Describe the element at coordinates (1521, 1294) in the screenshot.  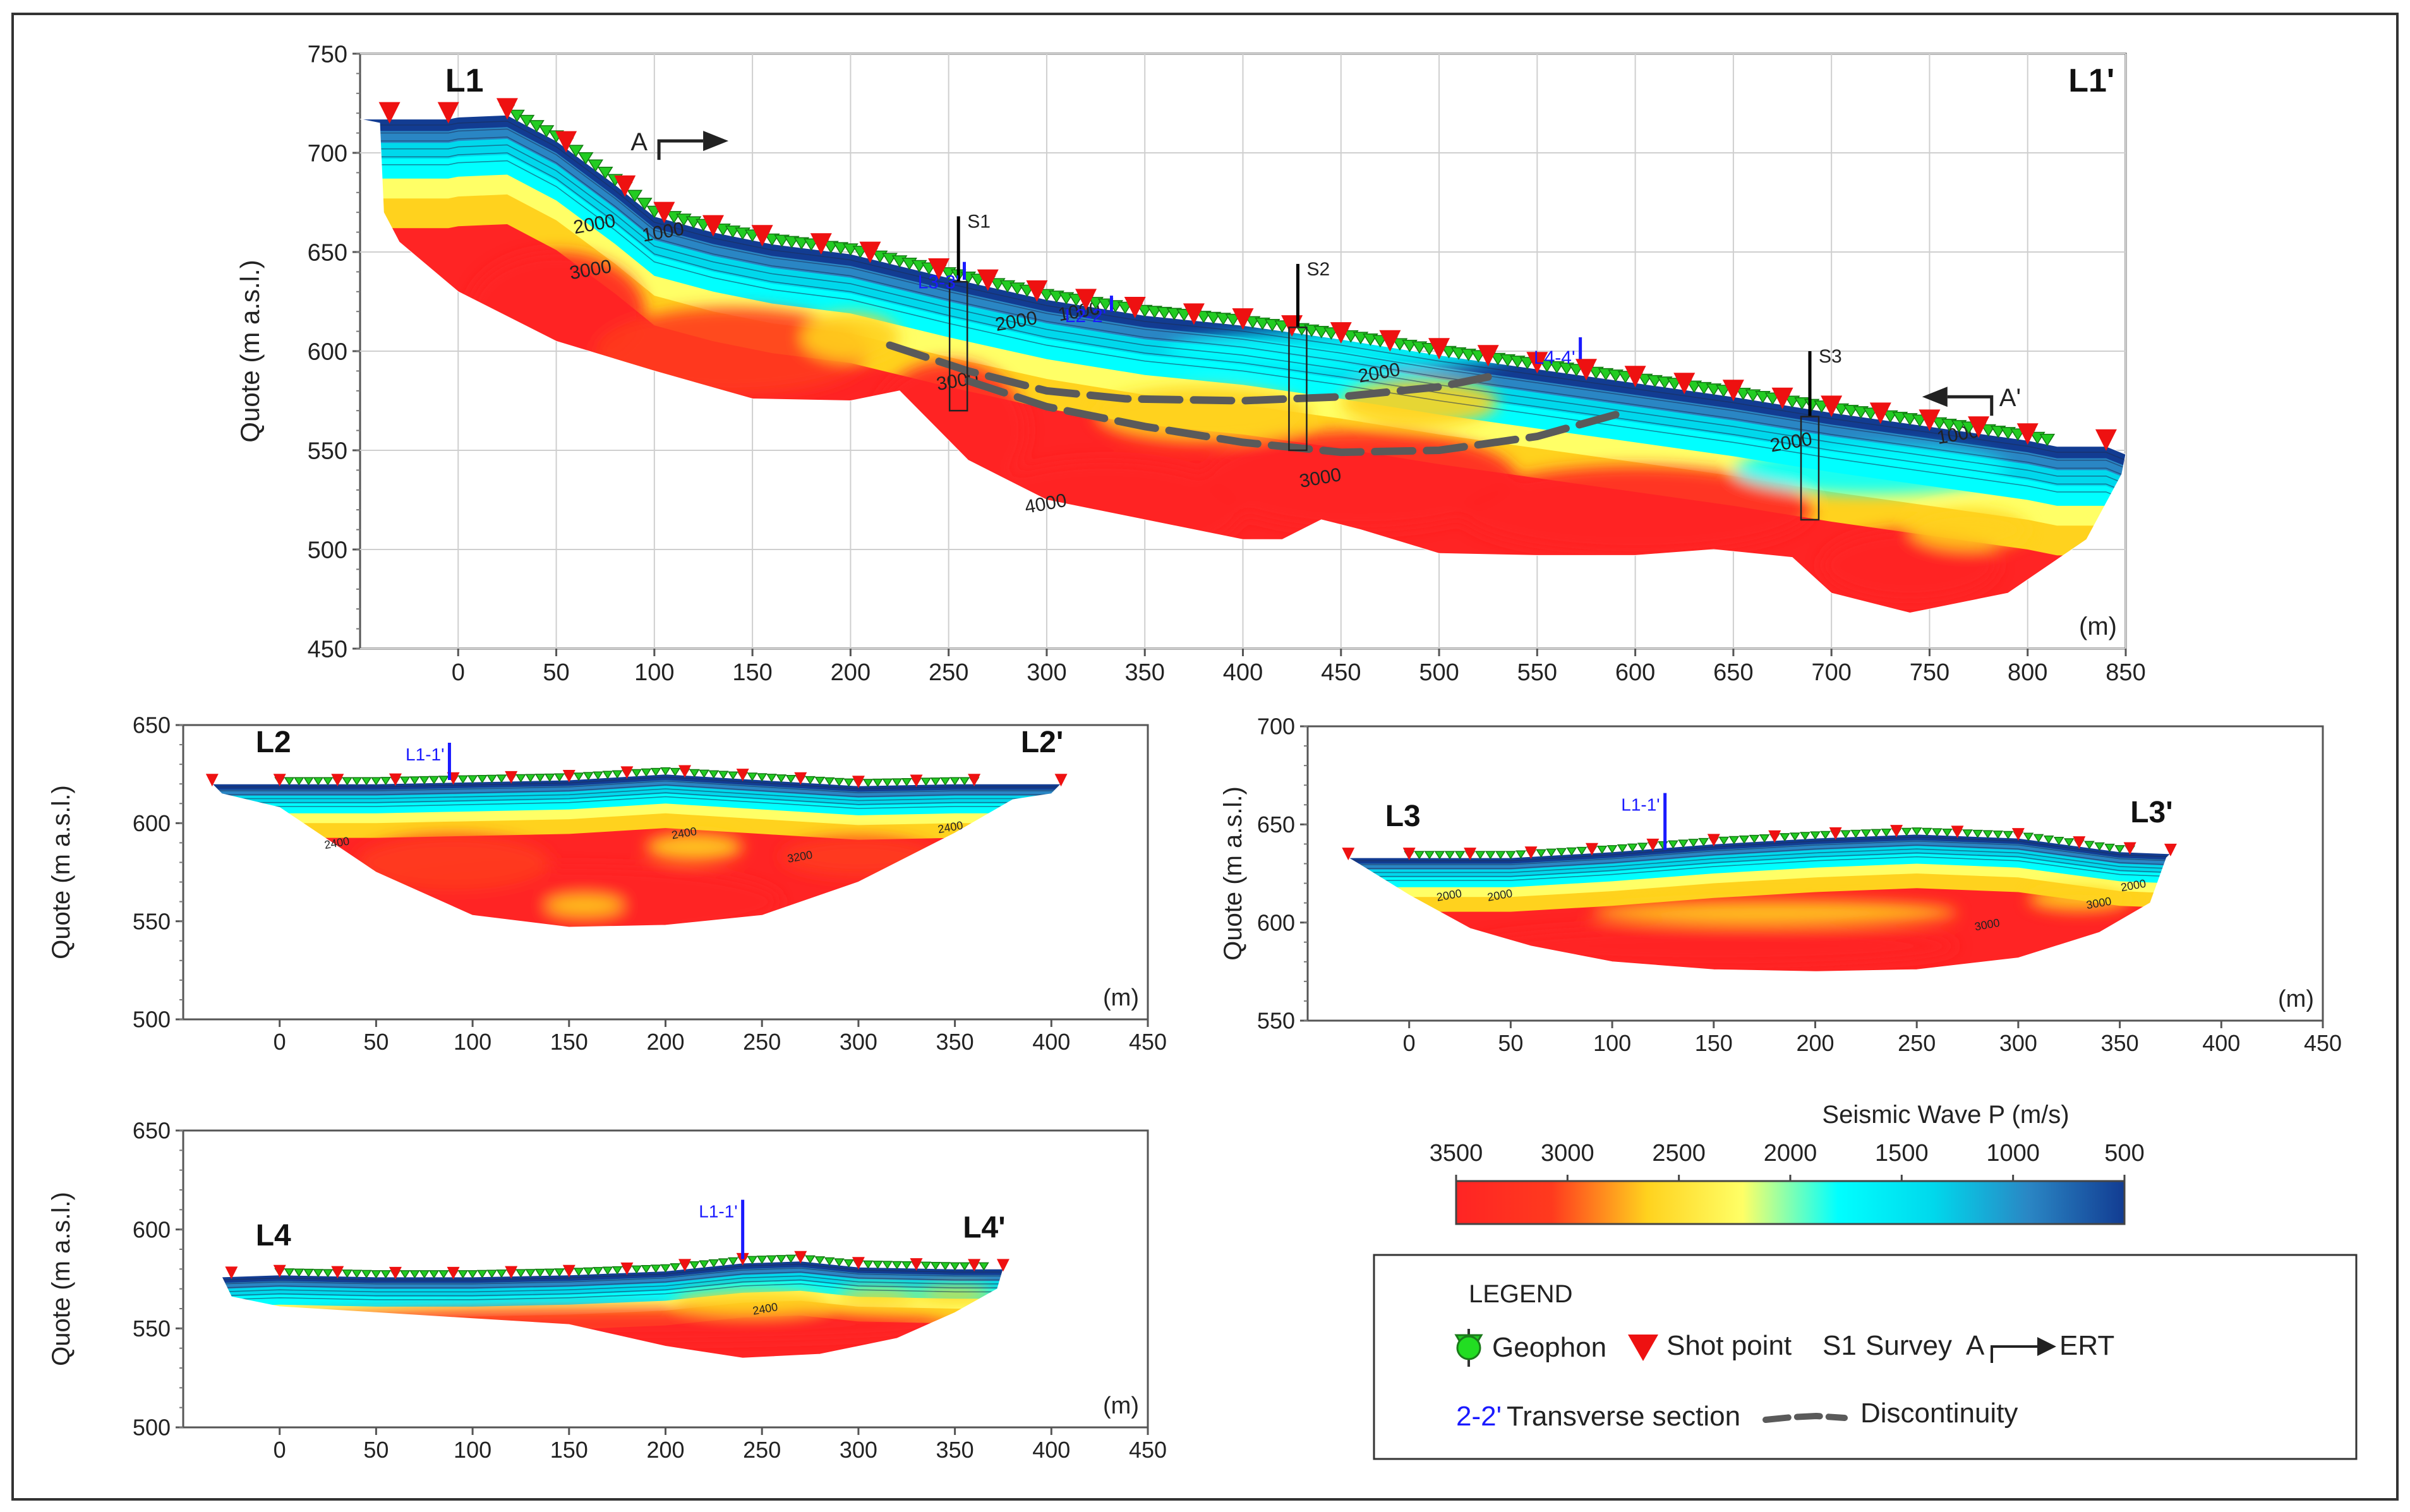
I see `legend-title: LEGEND` at that location.